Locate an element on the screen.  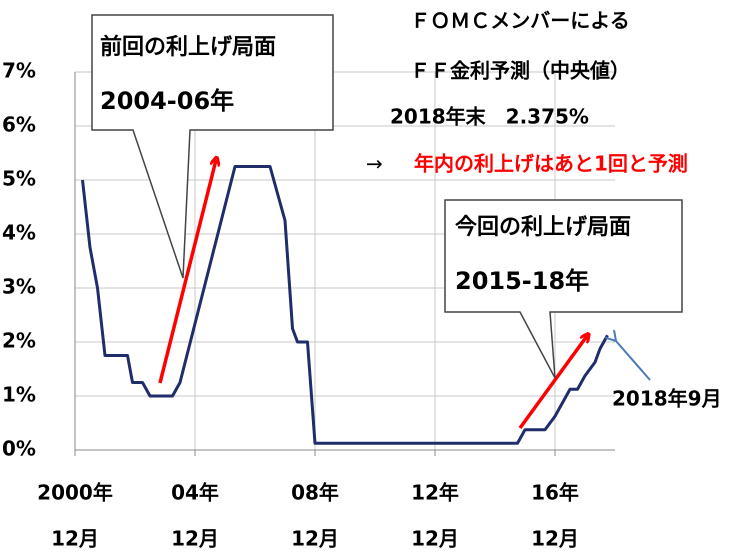
y-tick-label: 2% is located at coordinates (19, 341).